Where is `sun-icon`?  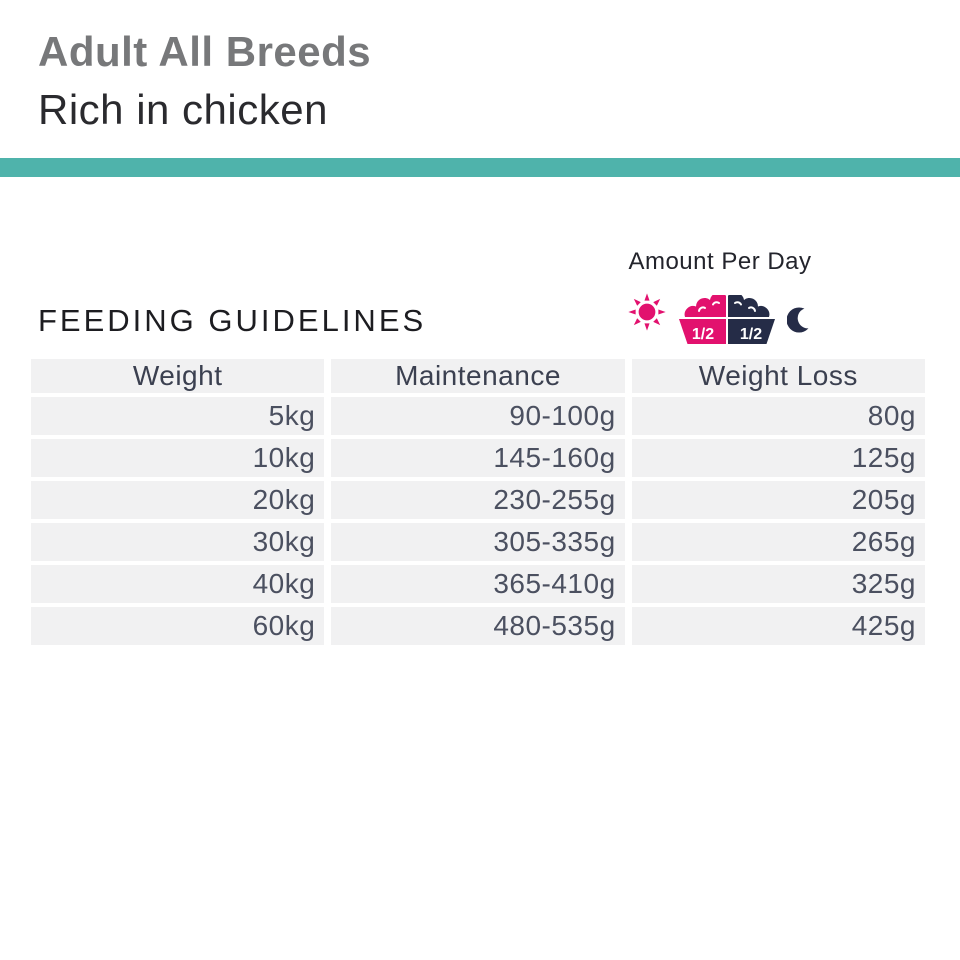
sun-icon is located at coordinates (647, 312).